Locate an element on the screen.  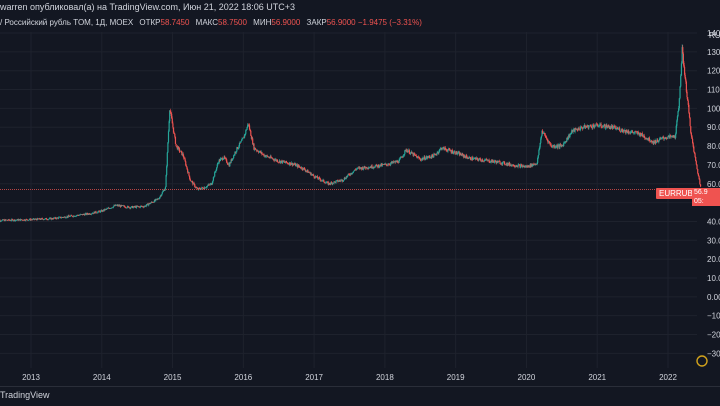
y-tick-label: 80.00 is located at coordinates (713, 146).